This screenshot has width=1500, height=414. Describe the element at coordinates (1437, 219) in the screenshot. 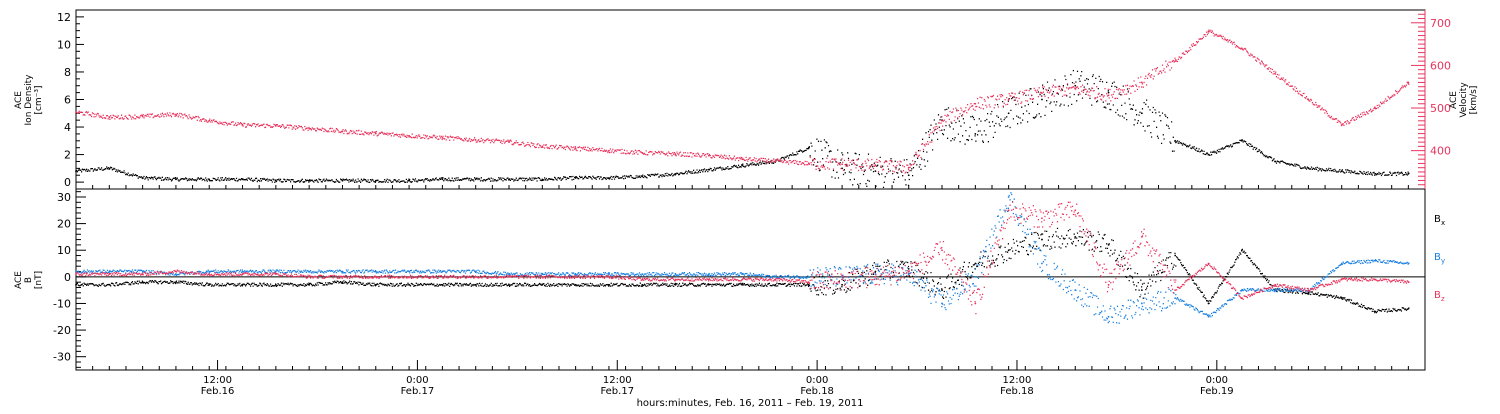

I see `legend-label-bx: B` at that location.